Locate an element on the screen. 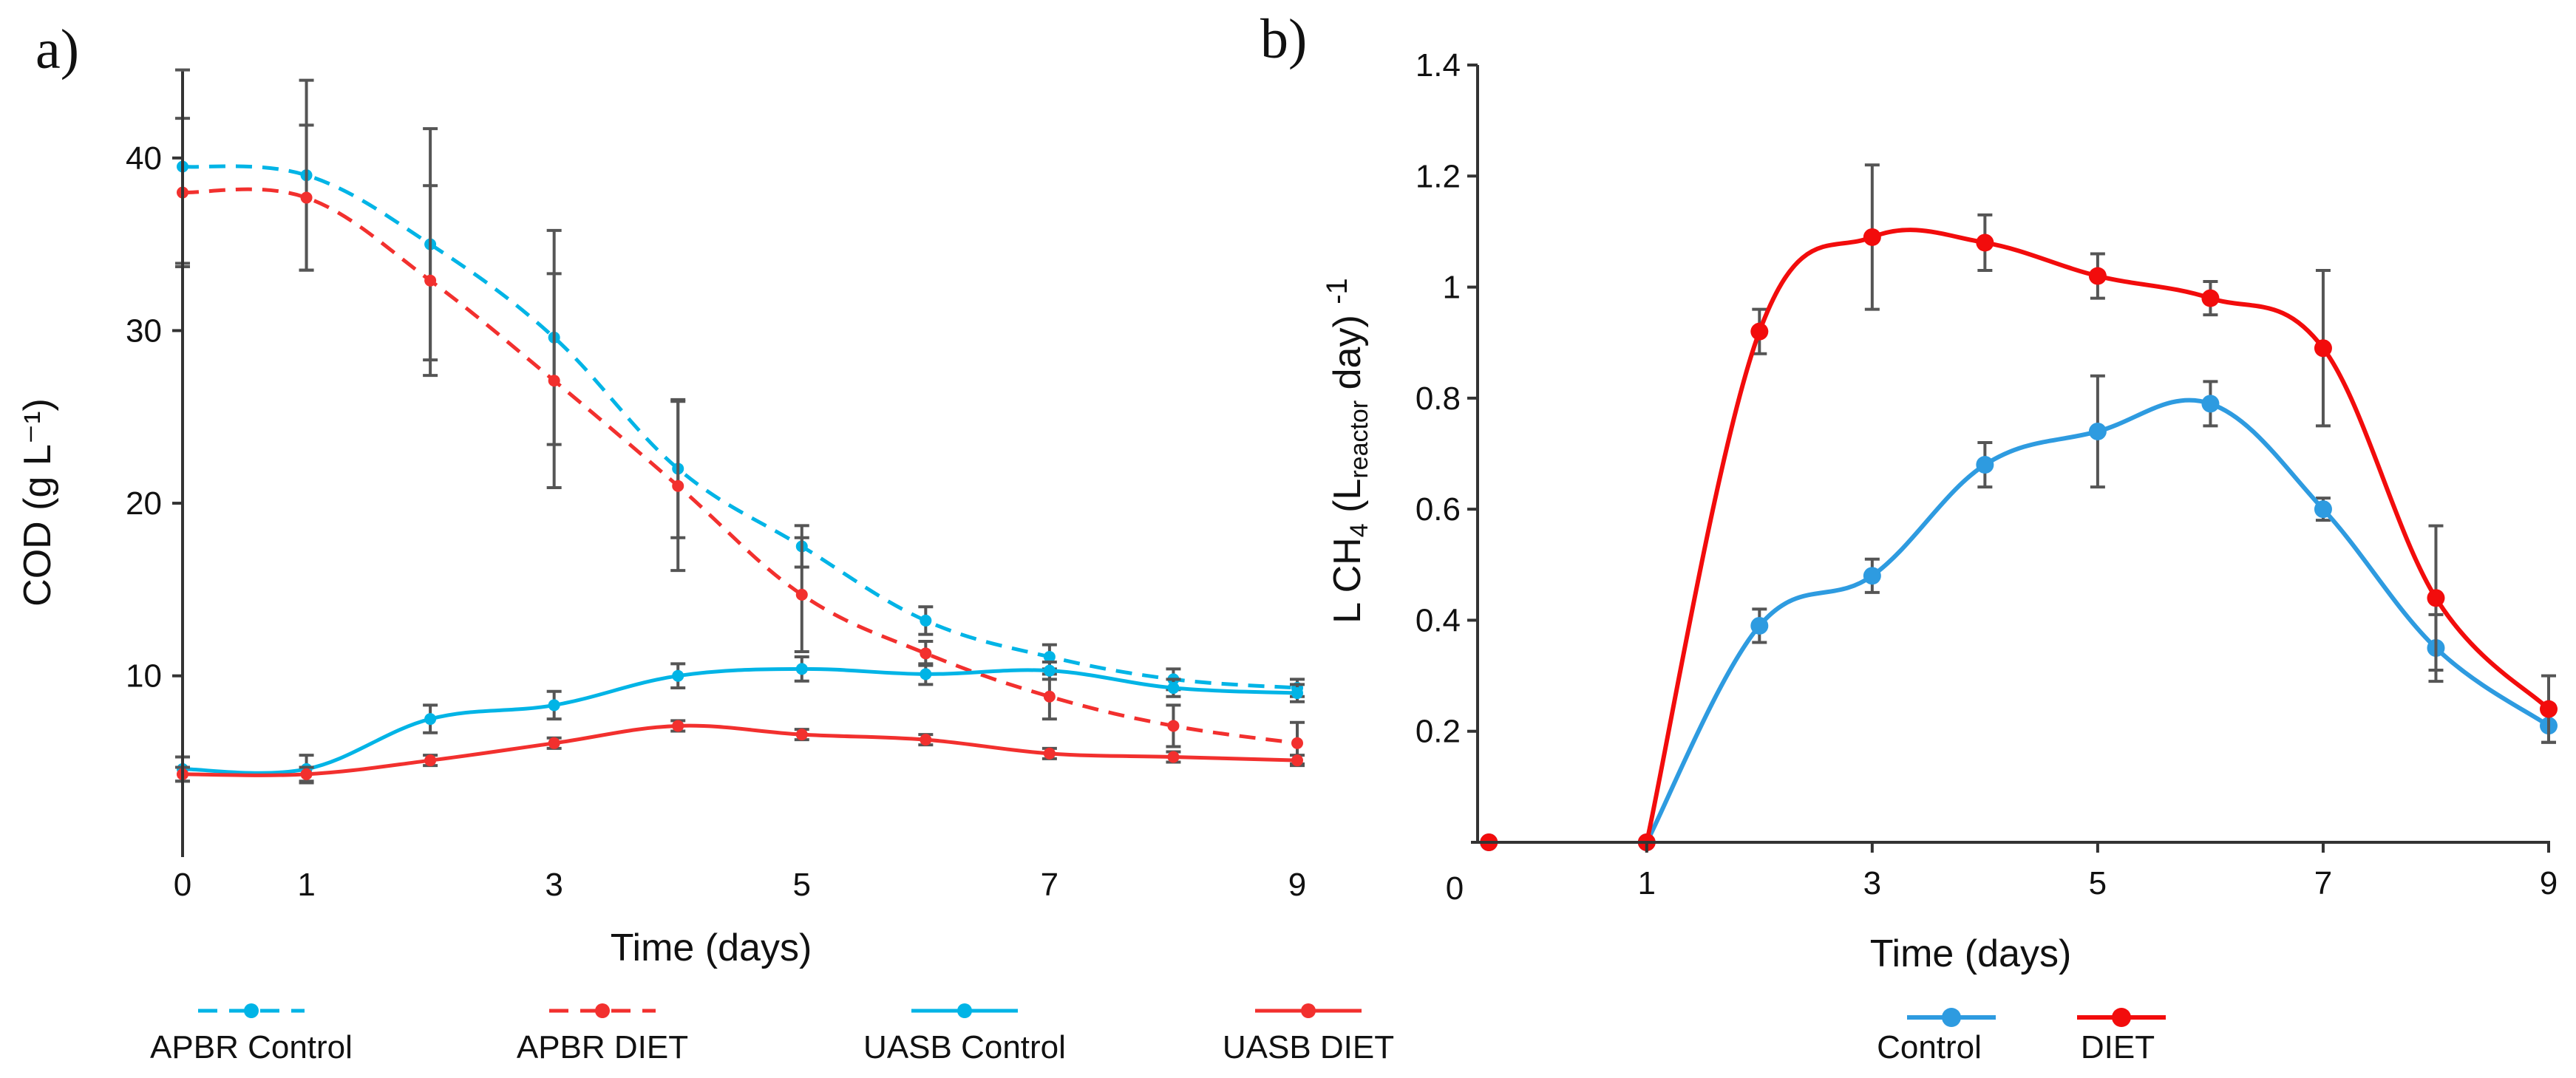 The image size is (2576, 1078). panel-b-x-tick-label: 3 is located at coordinates (1872, 883).